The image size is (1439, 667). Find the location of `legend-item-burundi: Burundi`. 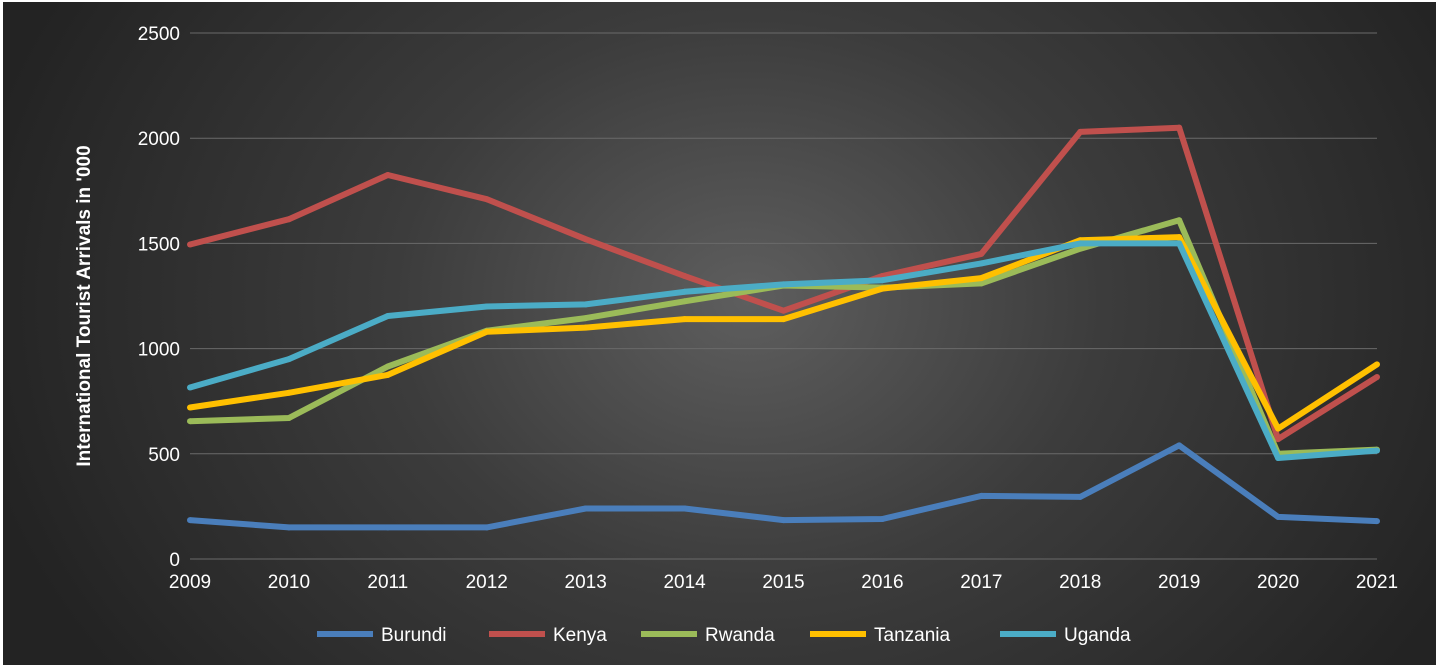

legend-item-burundi: Burundi is located at coordinates (382, 635).